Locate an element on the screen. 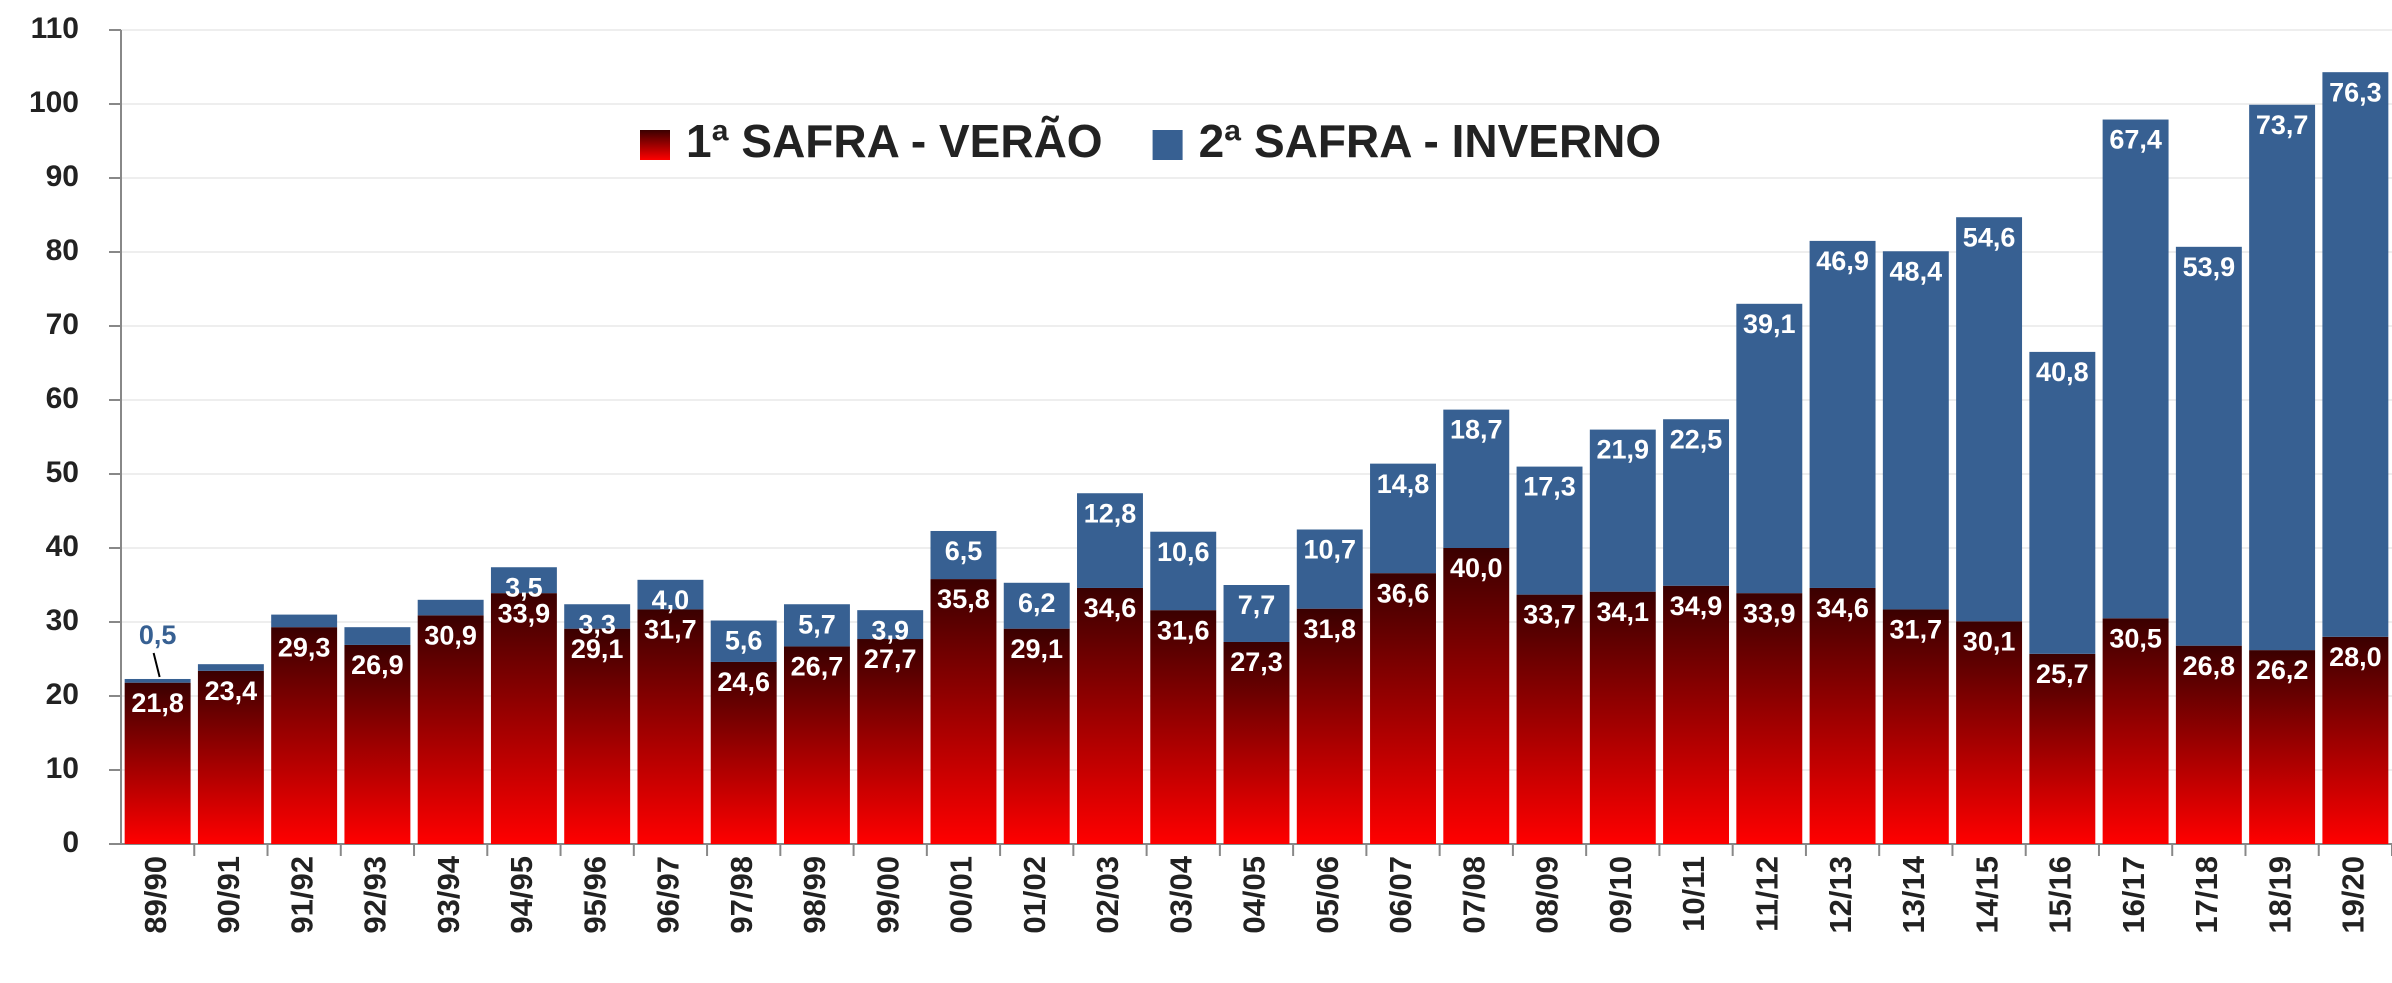 Image resolution: width=2392 pixels, height=983 pixels. data-label: 5,6 is located at coordinates (744, 641).